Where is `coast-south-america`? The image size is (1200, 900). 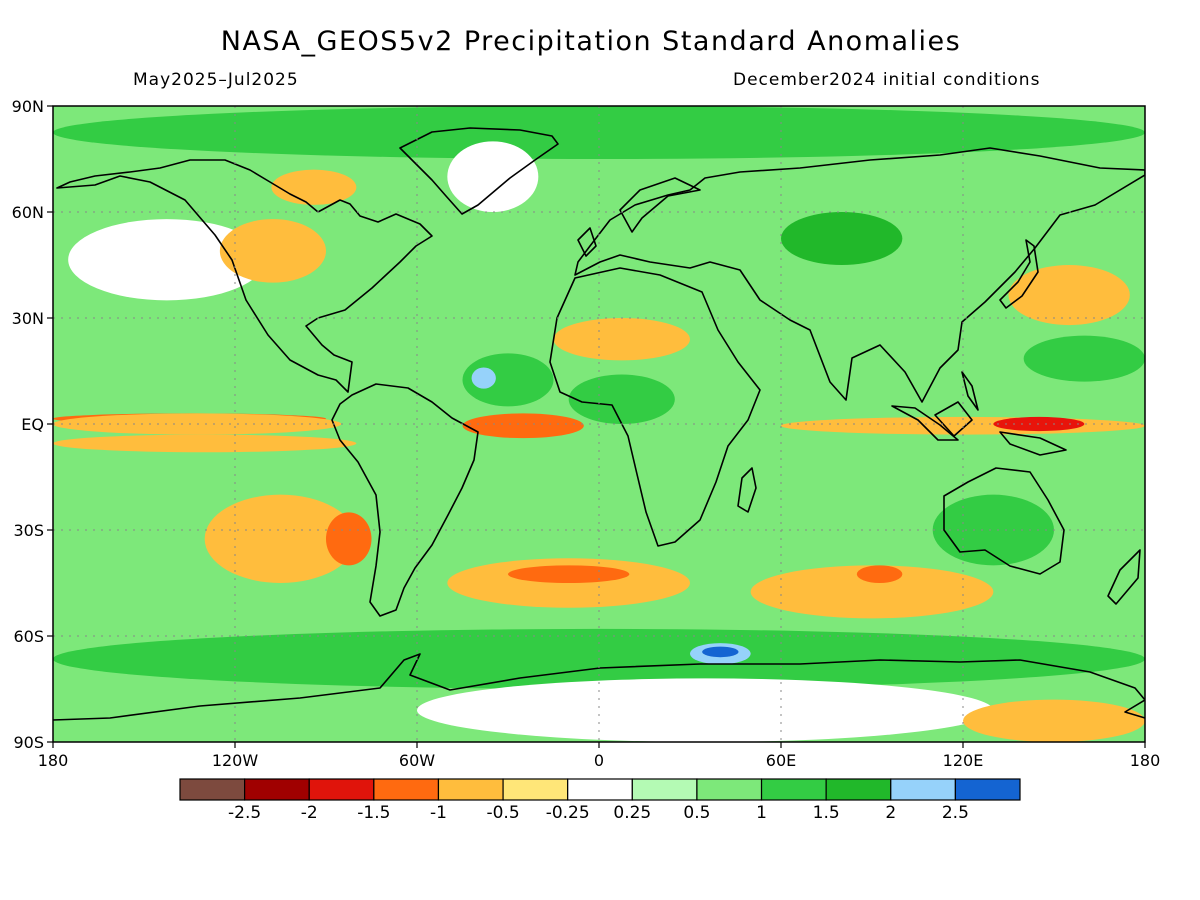
coast-south-america is located at coordinates (405, 500).